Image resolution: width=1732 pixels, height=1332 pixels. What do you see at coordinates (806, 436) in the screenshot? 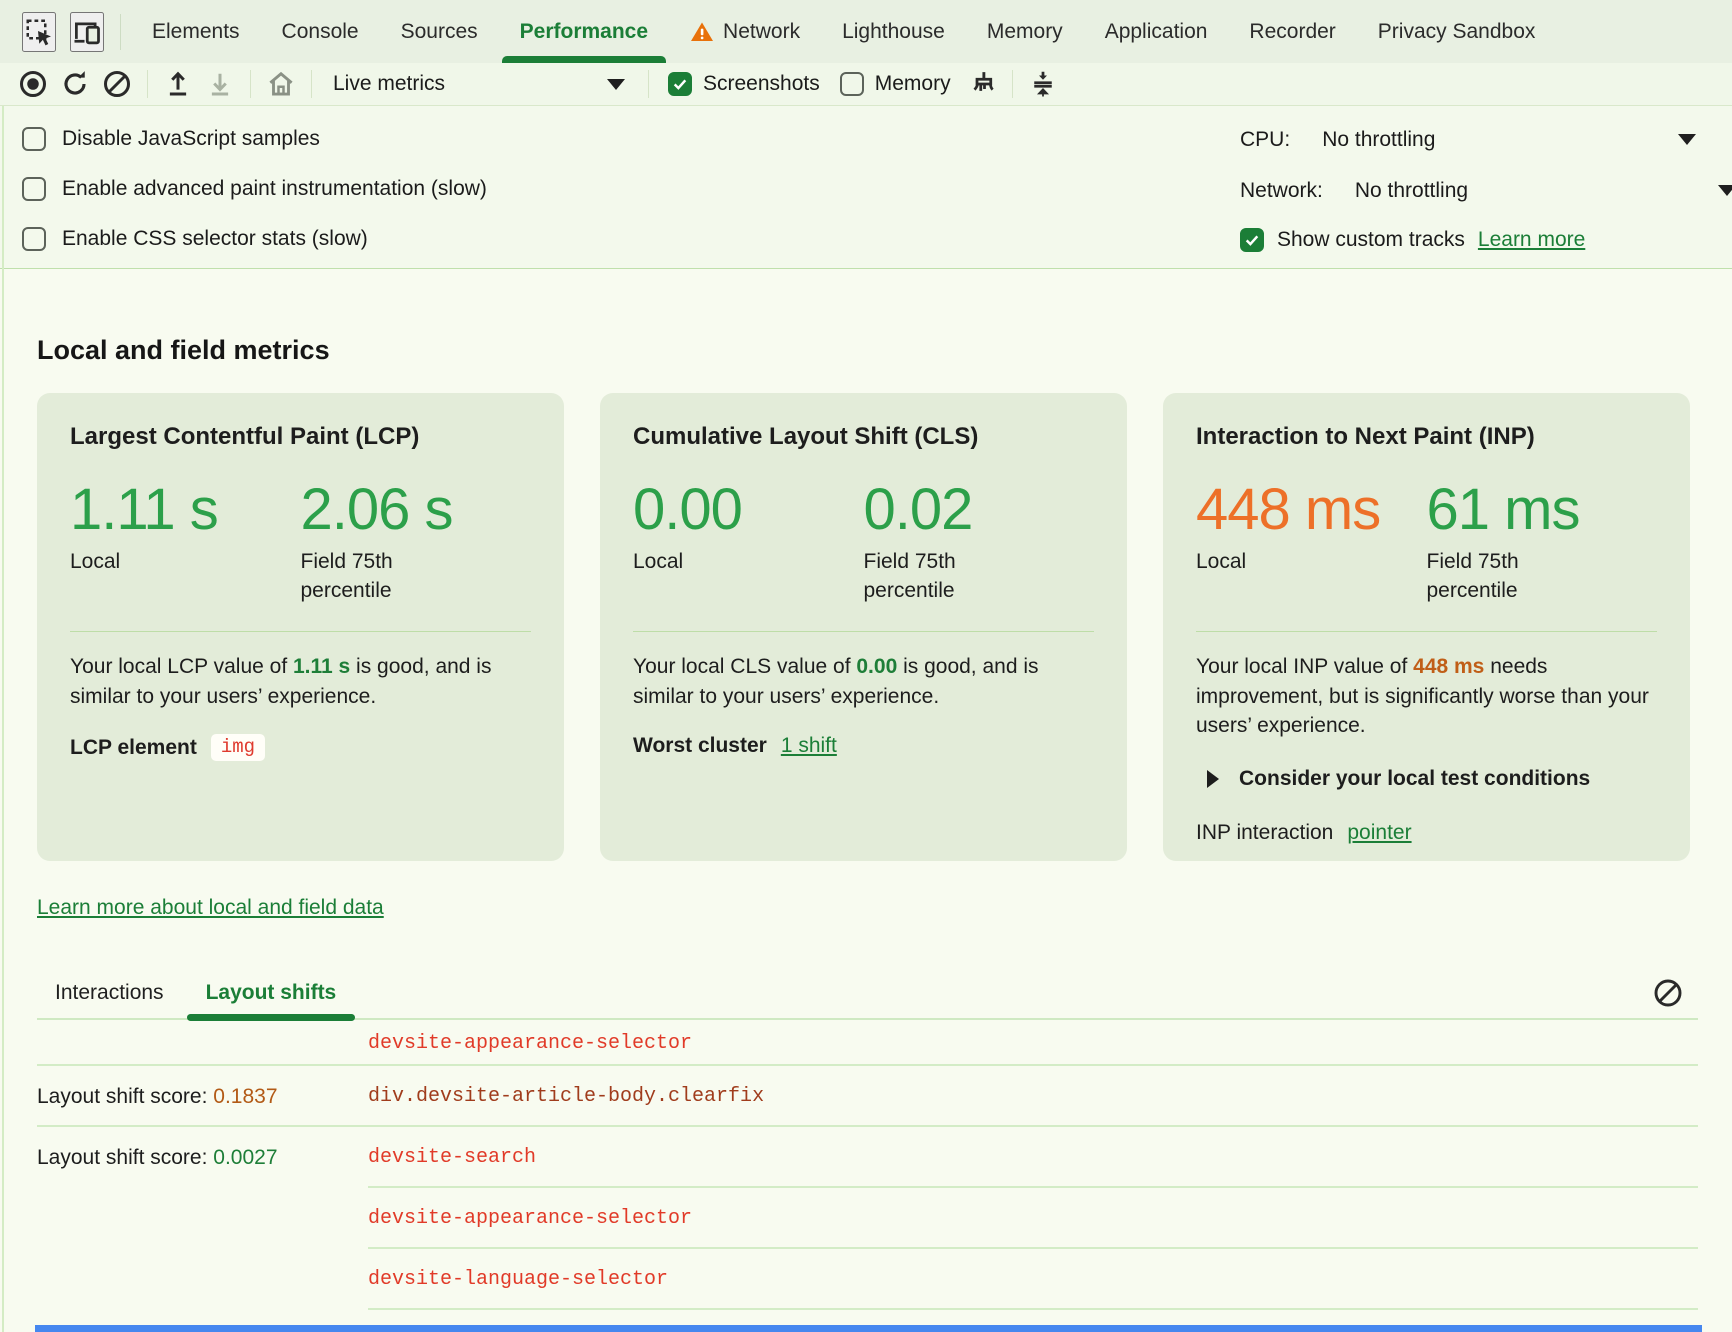
I see `card-title: Cumulative Layout Shift (CLS)` at bounding box center [806, 436].